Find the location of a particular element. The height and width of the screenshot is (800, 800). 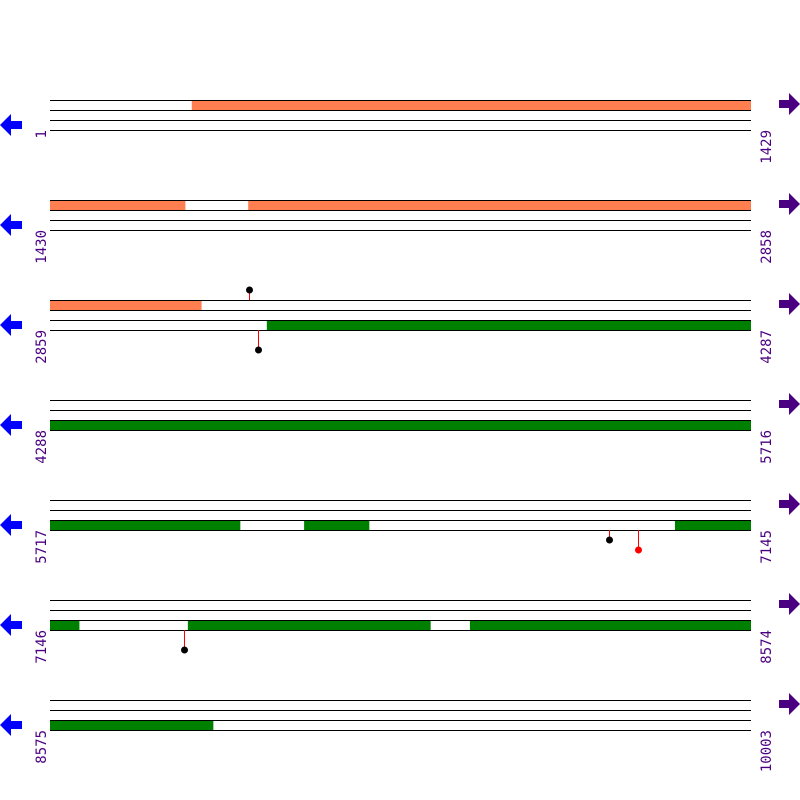

sequence-row: 1 1429 is located at coordinates (400, 128).